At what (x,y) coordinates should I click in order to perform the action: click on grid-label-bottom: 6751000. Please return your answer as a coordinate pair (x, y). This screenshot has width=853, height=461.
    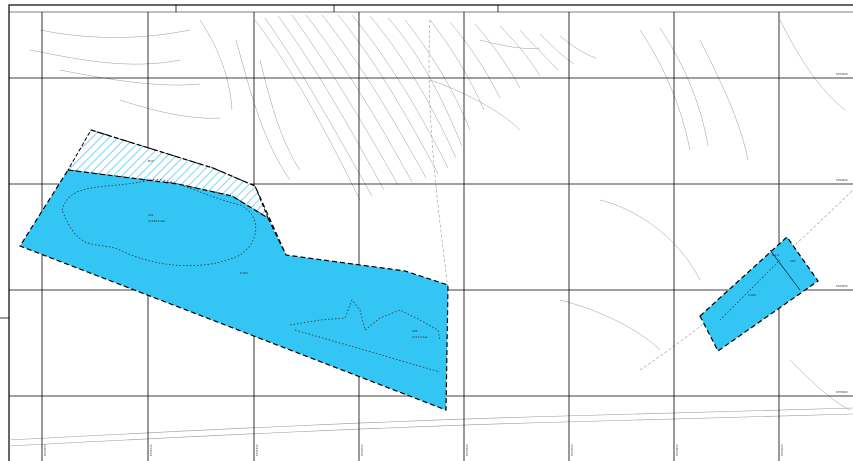
    Looking at the image, I should click on (151, 450).